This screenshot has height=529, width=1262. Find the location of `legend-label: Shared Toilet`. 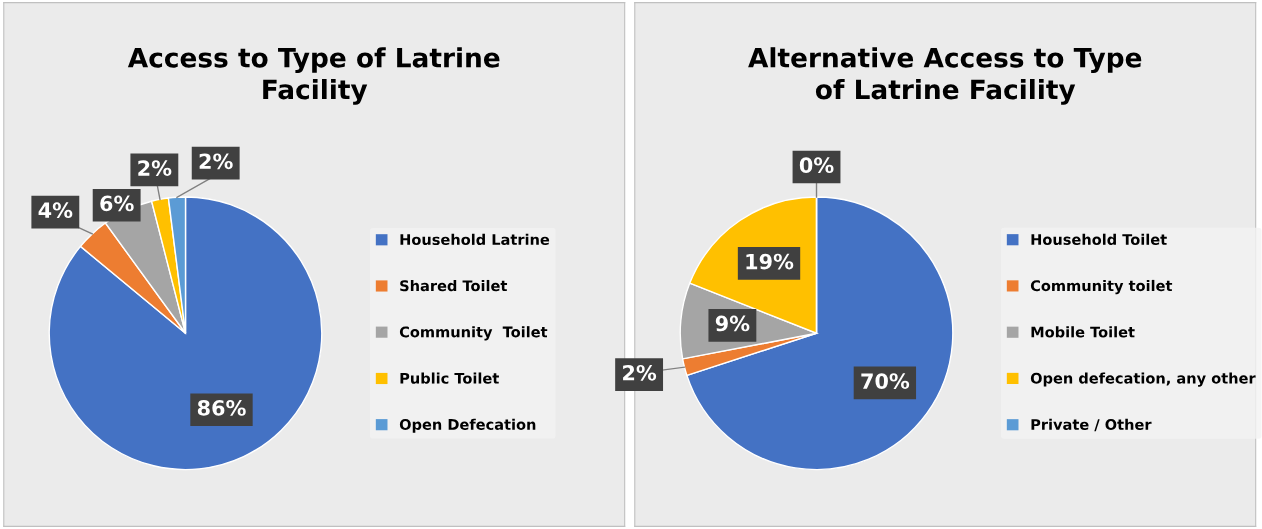

legend-label: Shared Toilet is located at coordinates (454, 285).